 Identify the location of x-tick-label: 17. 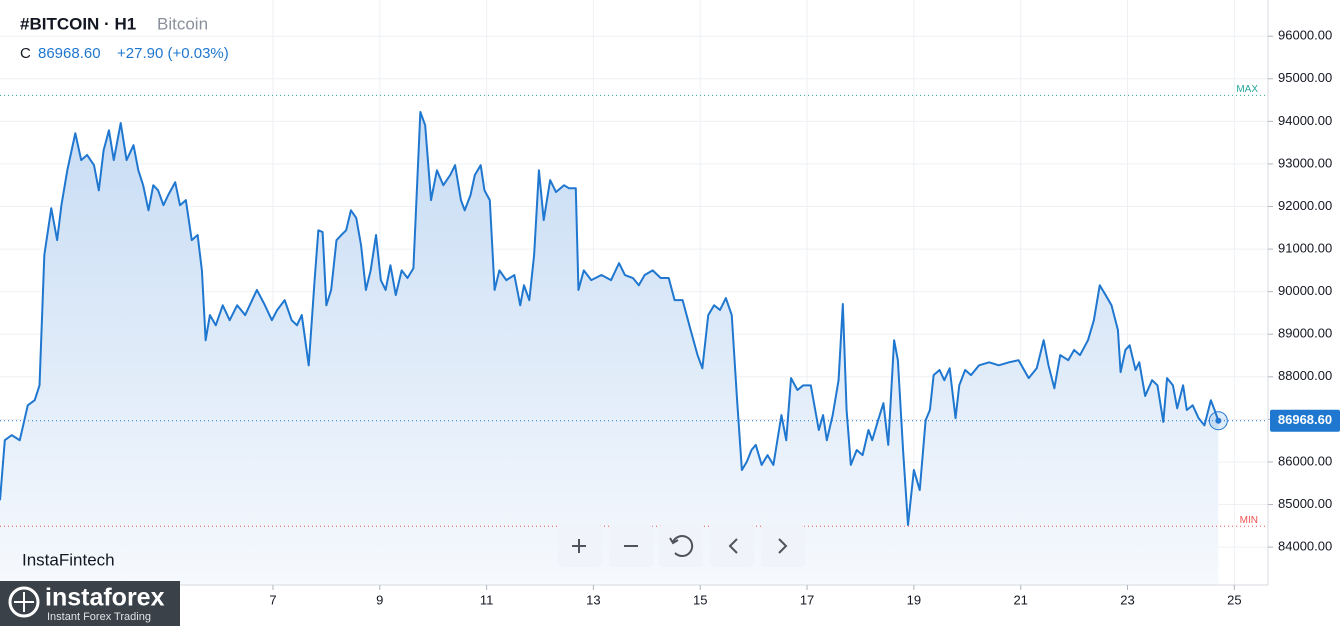
(807, 599).